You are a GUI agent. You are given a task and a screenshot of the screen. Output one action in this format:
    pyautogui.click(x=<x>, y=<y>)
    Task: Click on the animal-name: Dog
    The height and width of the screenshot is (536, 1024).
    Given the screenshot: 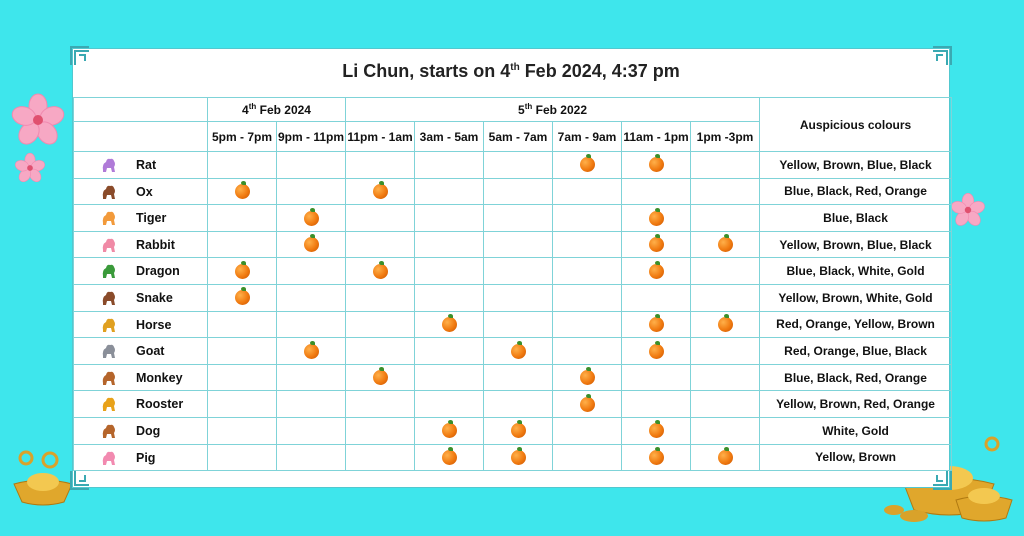 What is the action you would take?
    pyautogui.click(x=148, y=430)
    